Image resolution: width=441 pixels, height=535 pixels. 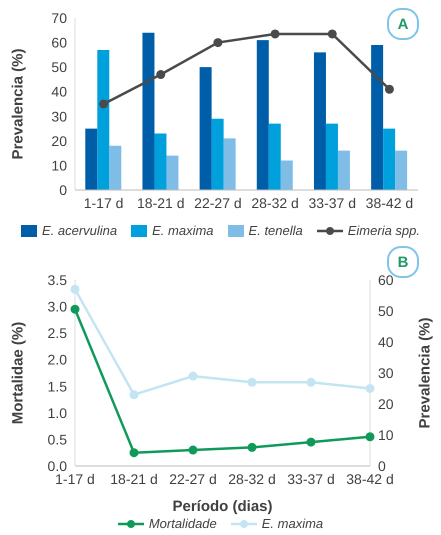 What do you see at coordinates (59, 116) in the screenshot?
I see `y-tick-label: 30` at bounding box center [59, 116].